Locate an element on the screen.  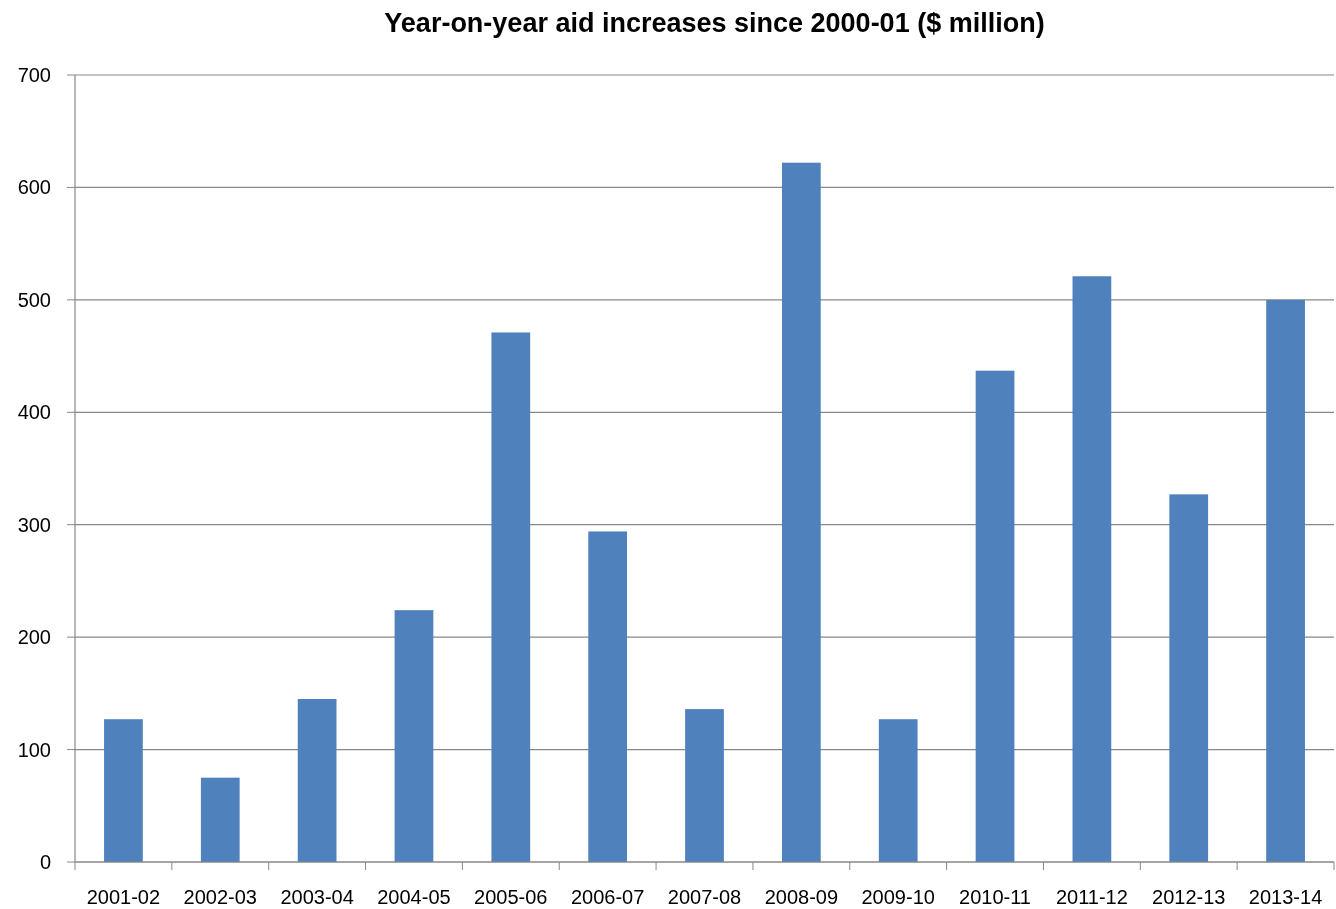
x-tick-label: 2006-07 is located at coordinates (607, 897).